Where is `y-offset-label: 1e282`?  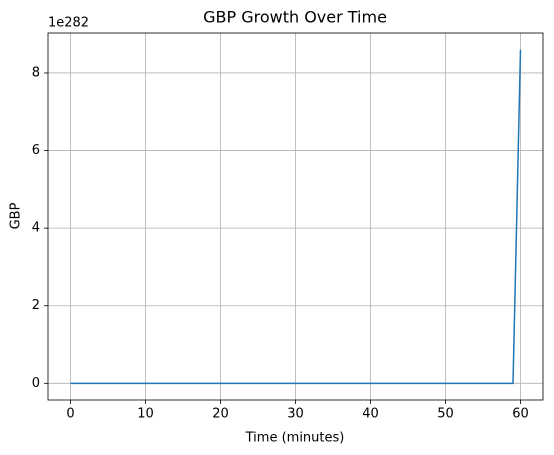 y-offset-label: 1e282 is located at coordinates (68, 23).